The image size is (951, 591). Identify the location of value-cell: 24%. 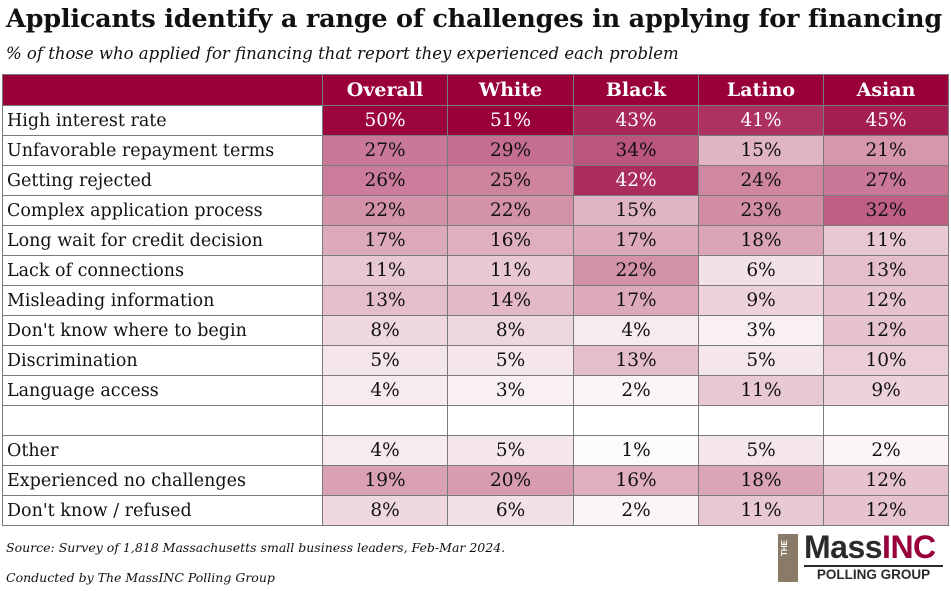
(761, 180).